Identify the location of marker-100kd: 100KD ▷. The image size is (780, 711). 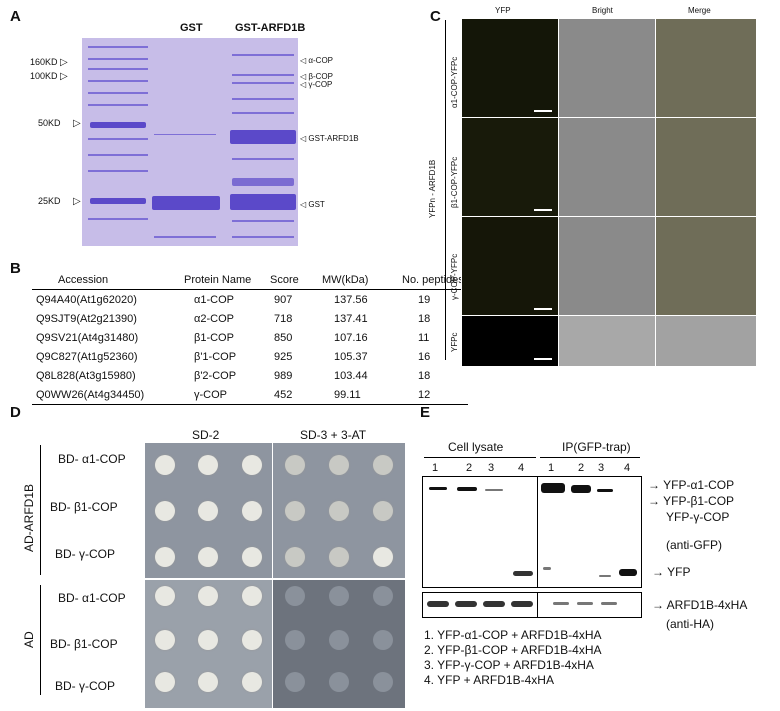
(49, 76).